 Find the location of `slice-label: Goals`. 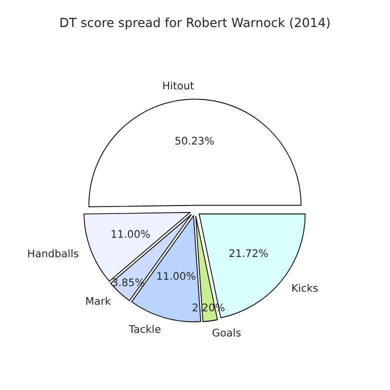

slice-label: Goals is located at coordinates (226, 332).